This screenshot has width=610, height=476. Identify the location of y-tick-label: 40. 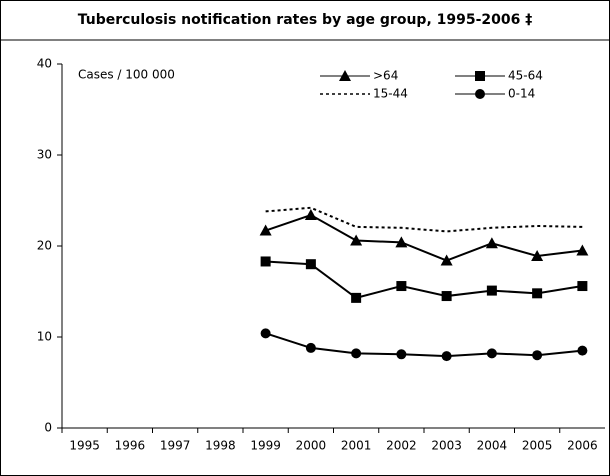
(44, 64).